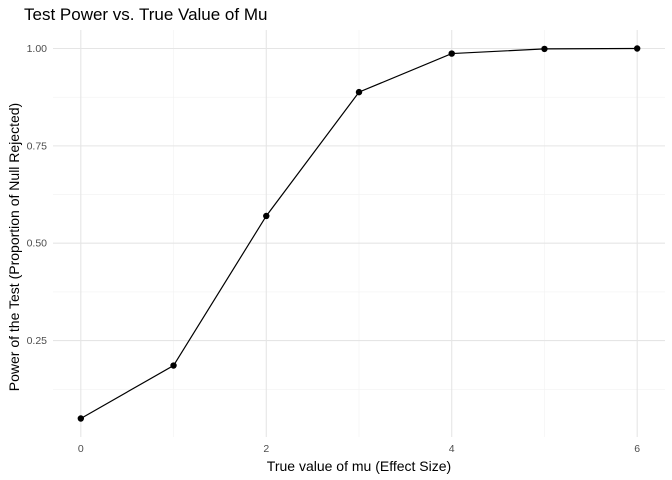  Describe the element at coordinates (37, 244) in the screenshot. I see `y-tick-label: 0.50` at that location.